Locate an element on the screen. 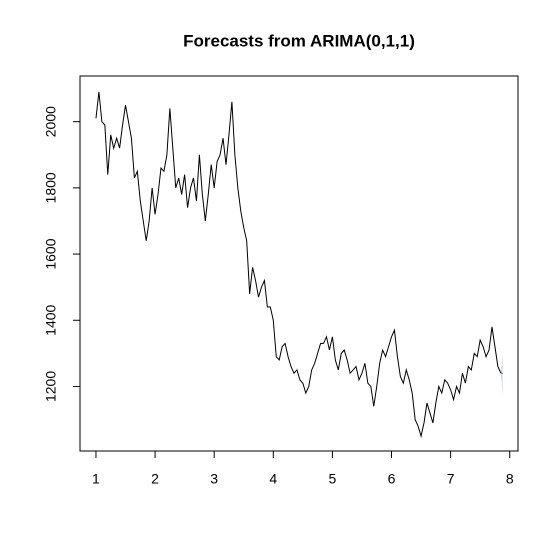  y-tick-label: 1200 is located at coordinates (51, 386).